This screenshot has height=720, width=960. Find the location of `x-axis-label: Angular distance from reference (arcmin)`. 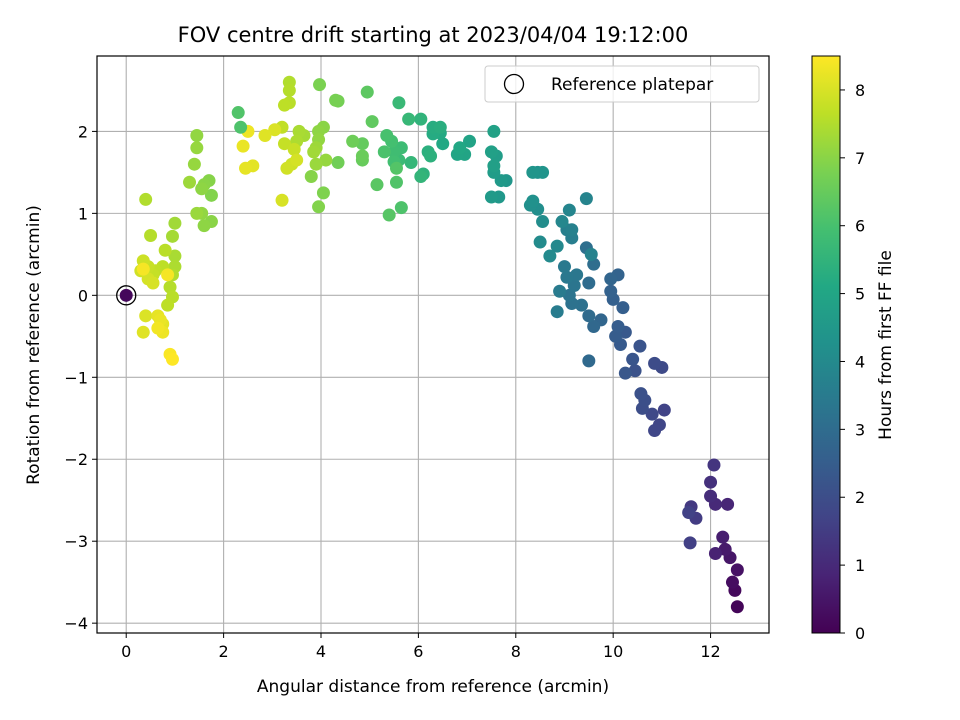

x-axis-label: Angular distance from reference (arcmin) is located at coordinates (433, 687).